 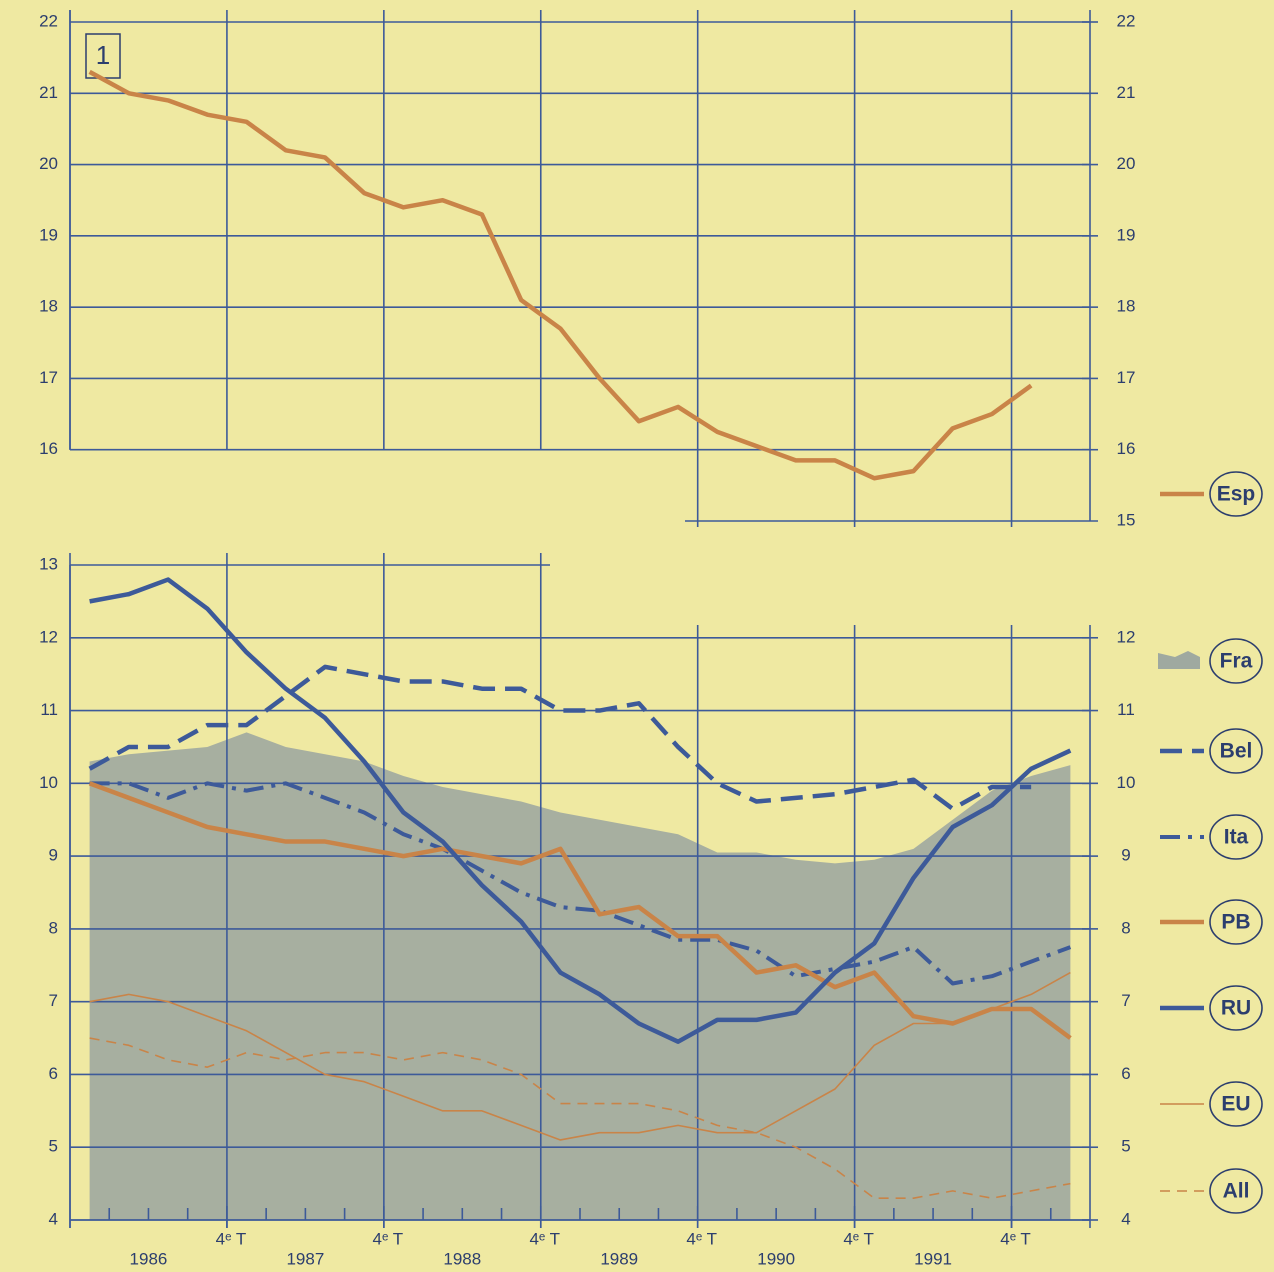 I want to click on y-tick-label: 4, so click(x=53, y=1218).